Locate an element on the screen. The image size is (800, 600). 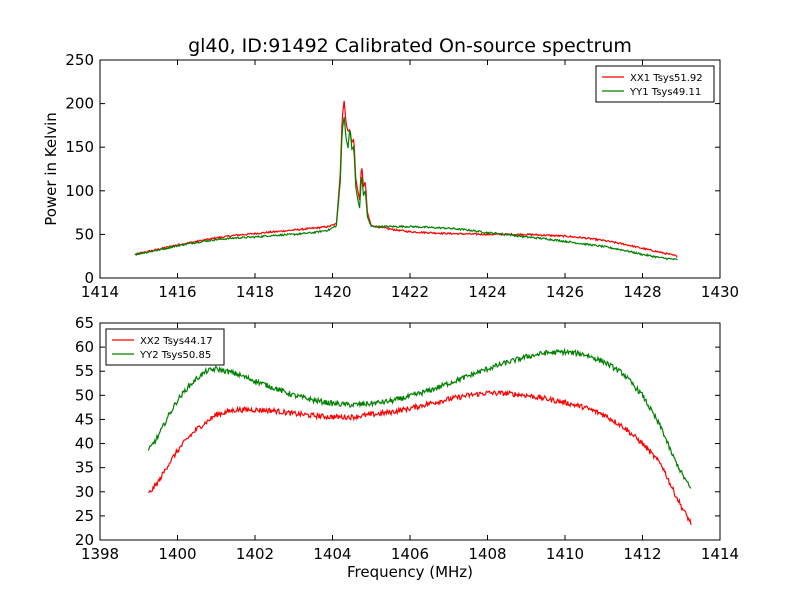
bottom-y-tick-label: 30 is located at coordinates (84, 492).